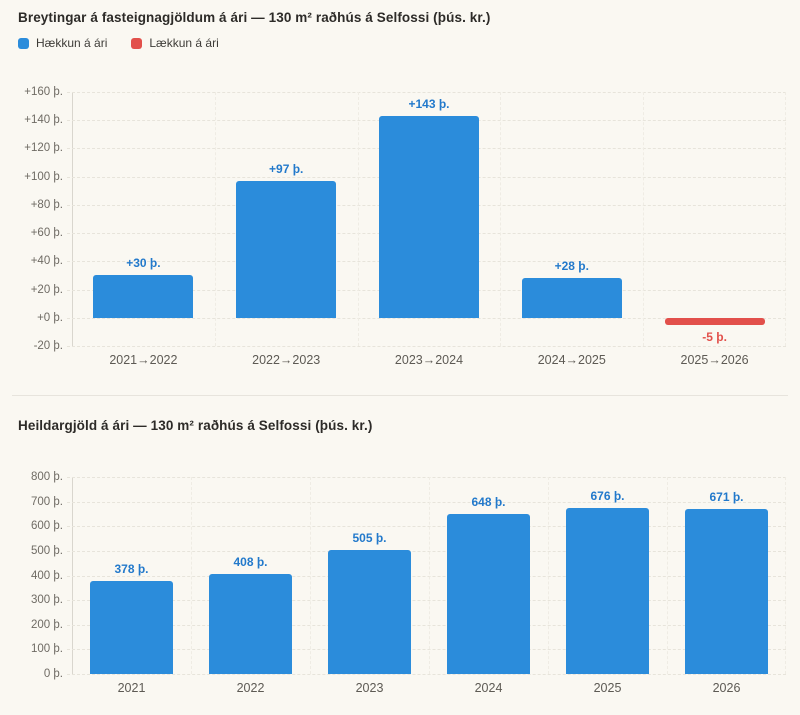  What do you see at coordinates (607, 688) in the screenshot?
I see `x-axis-label: 2025` at bounding box center [607, 688].